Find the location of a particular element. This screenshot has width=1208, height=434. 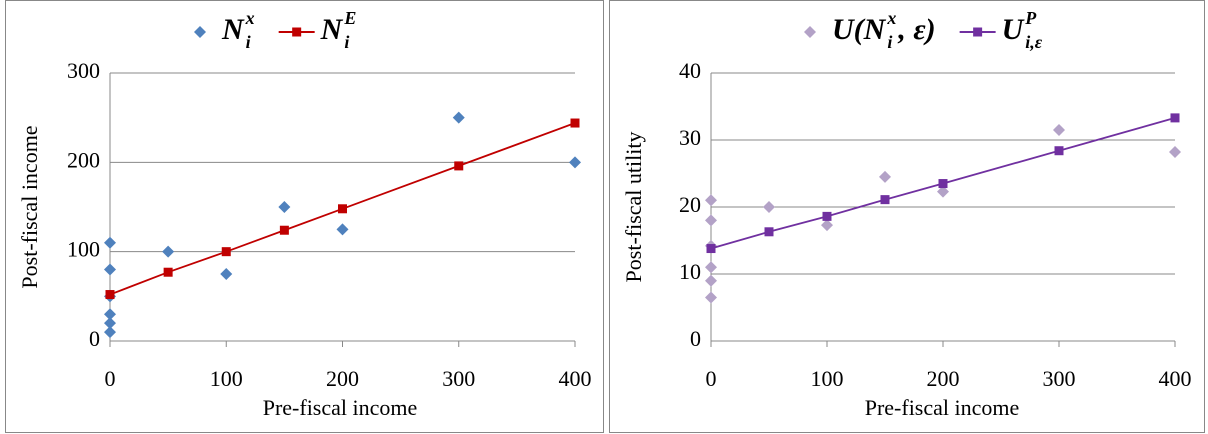

y-tick-label: 100 is located at coordinates (83, 249).